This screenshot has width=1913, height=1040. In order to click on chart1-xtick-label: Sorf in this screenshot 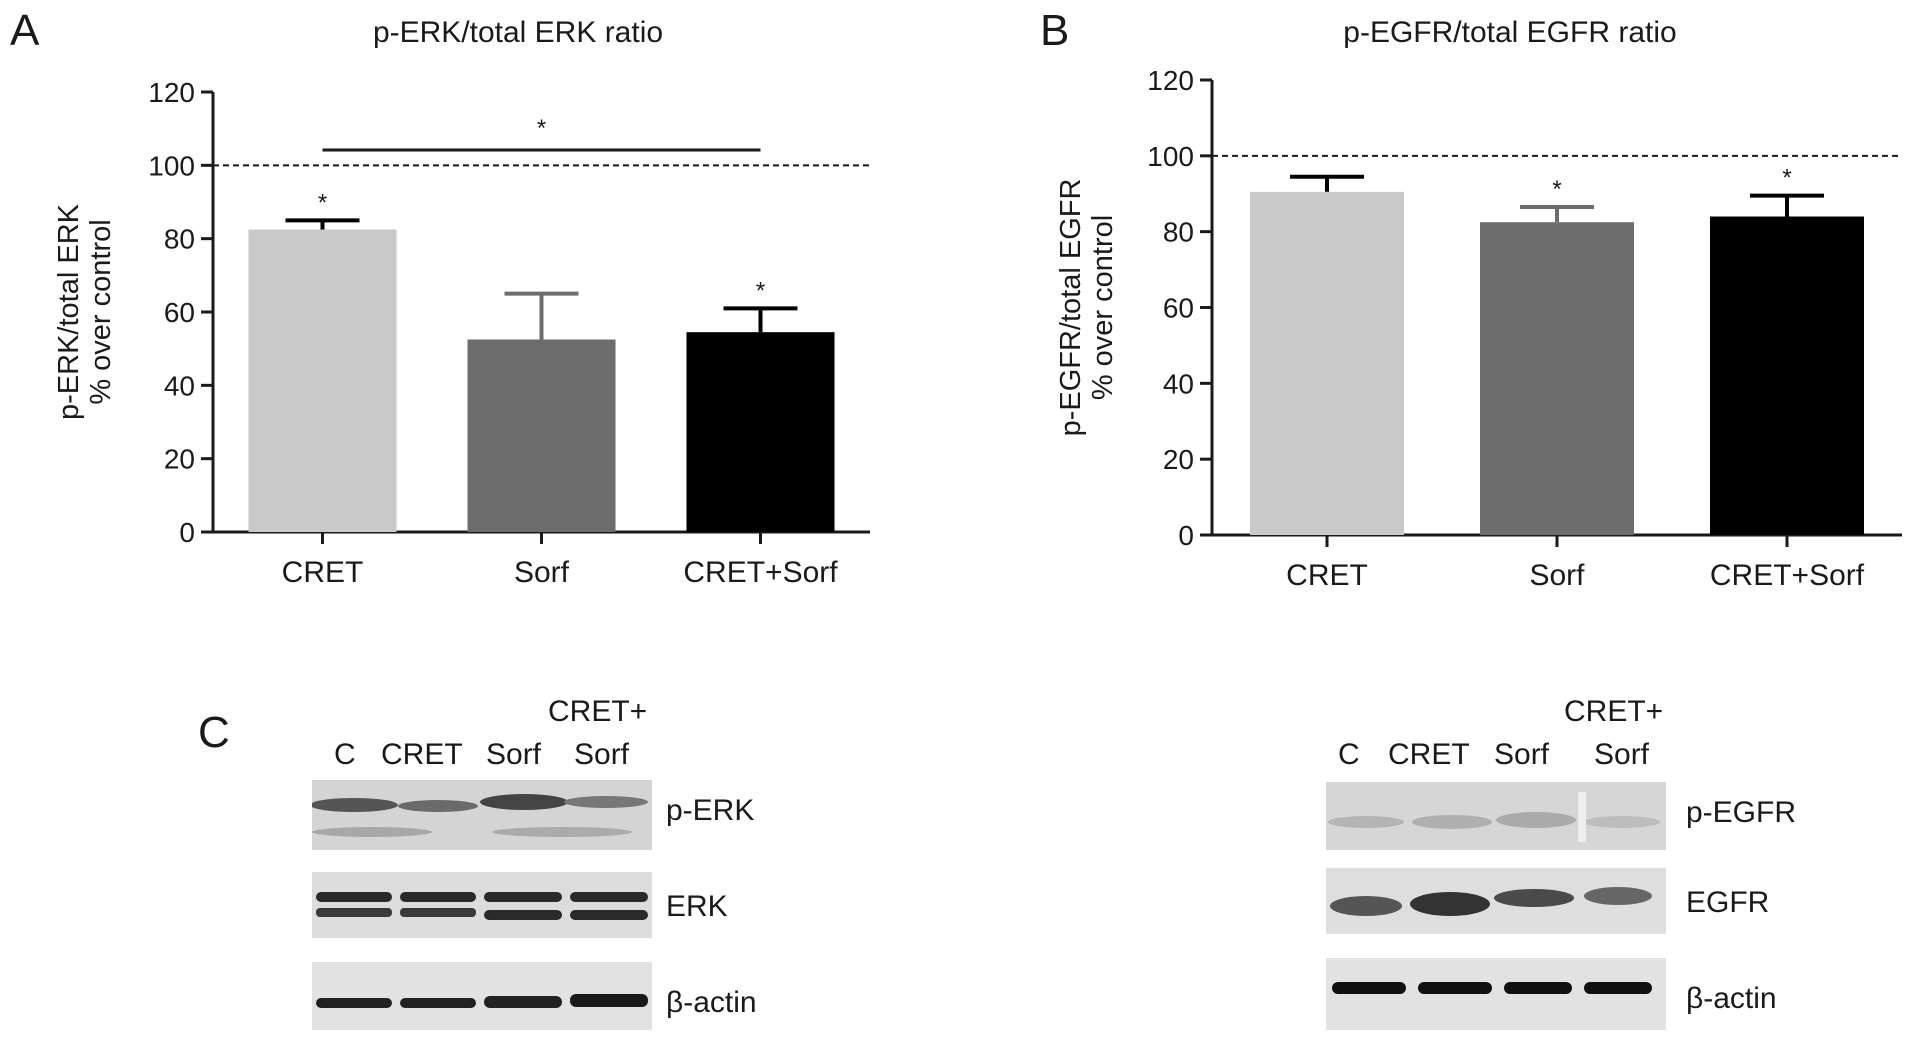, I will do `click(542, 572)`.